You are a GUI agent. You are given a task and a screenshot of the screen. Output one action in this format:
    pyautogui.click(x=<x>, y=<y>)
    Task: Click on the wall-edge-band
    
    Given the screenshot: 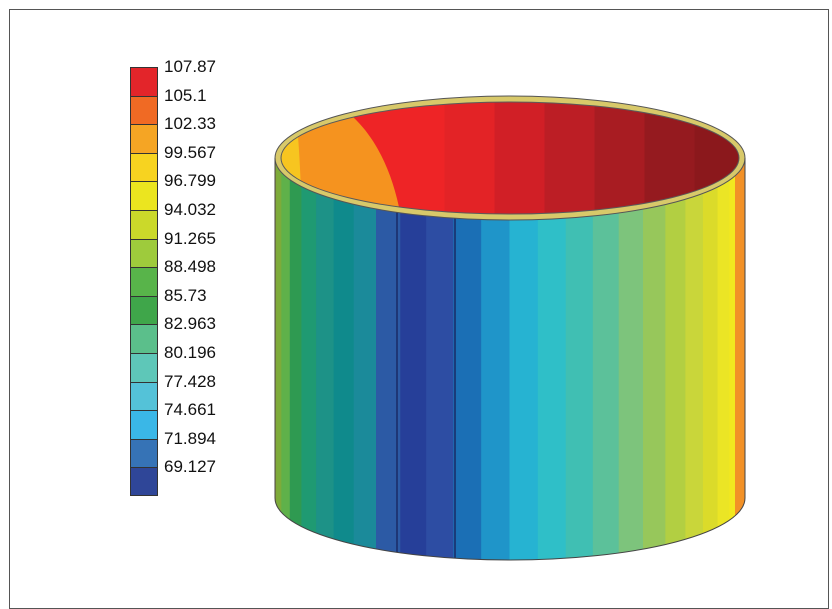 What is the action you would take?
    pyautogui.click(x=740, y=359)
    